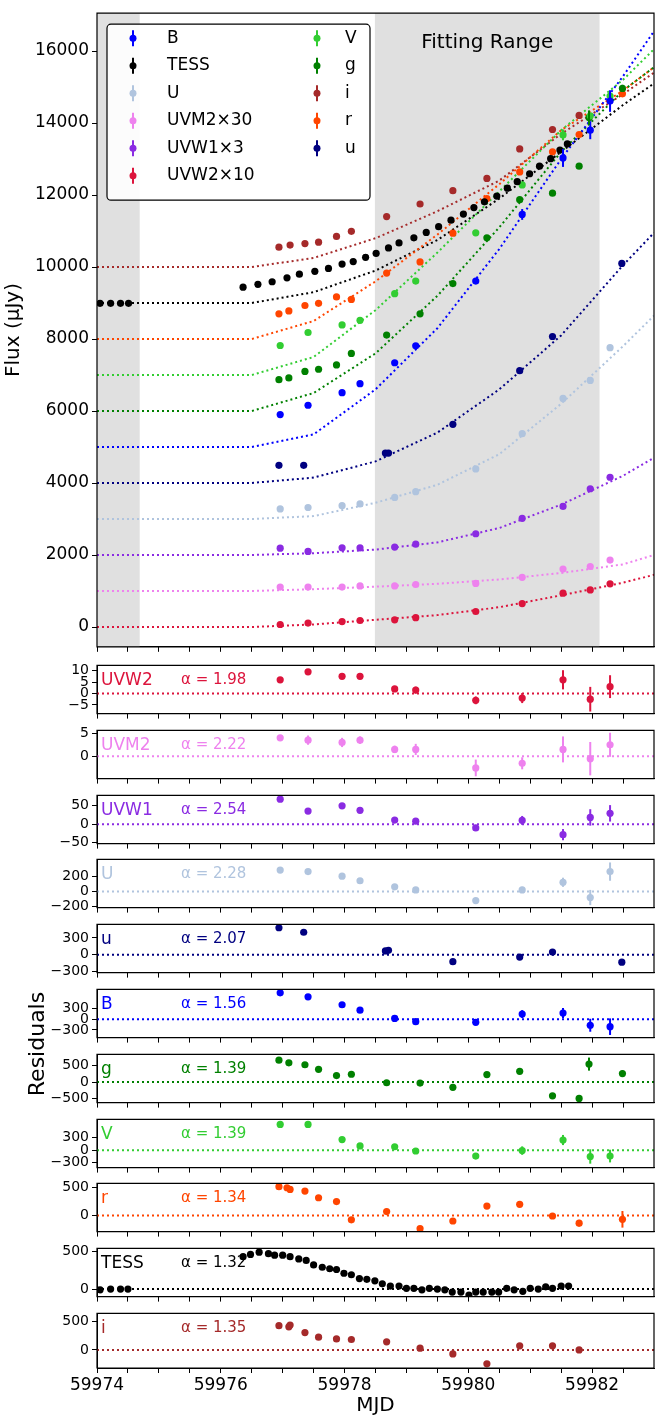  I want to click on y-tick-label: 300, so click(75, 936).